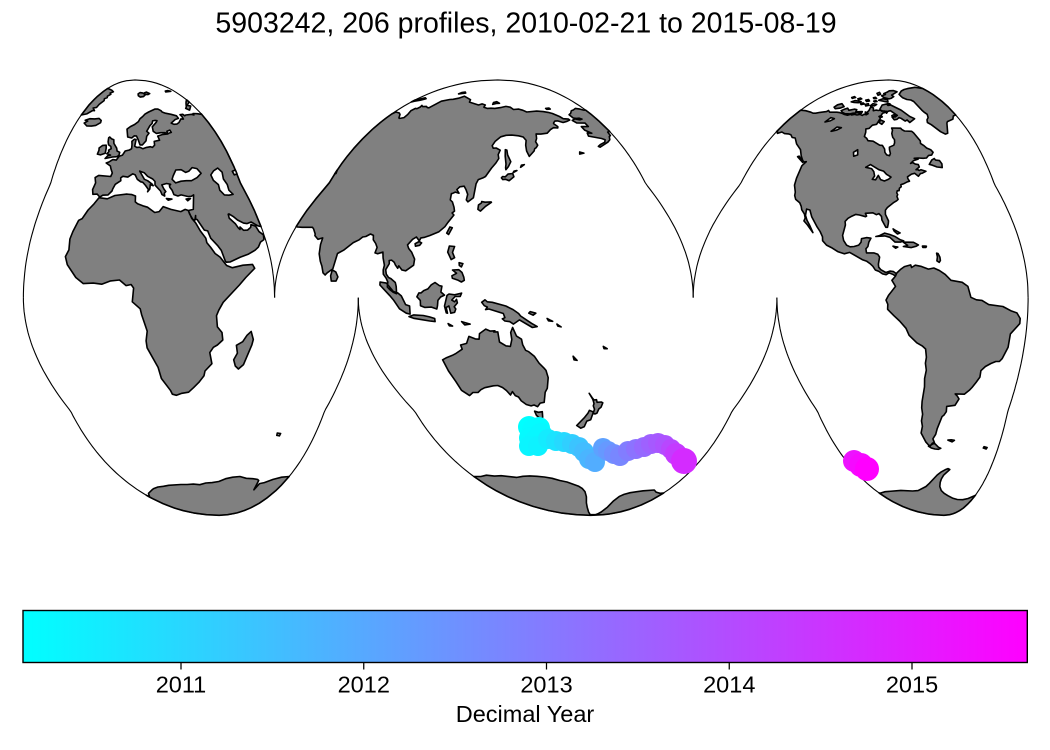 Image resolution: width=1050 pixels, height=750 pixels. I want to click on svg-text: 2011, so click(181, 685).